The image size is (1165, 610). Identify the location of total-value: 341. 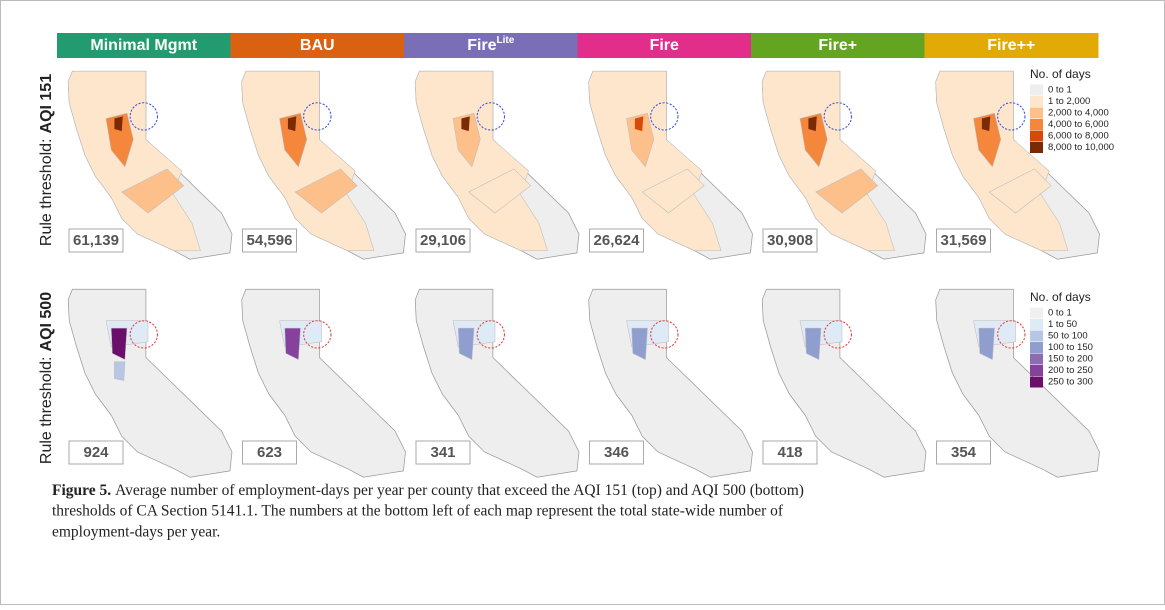
(442, 452).